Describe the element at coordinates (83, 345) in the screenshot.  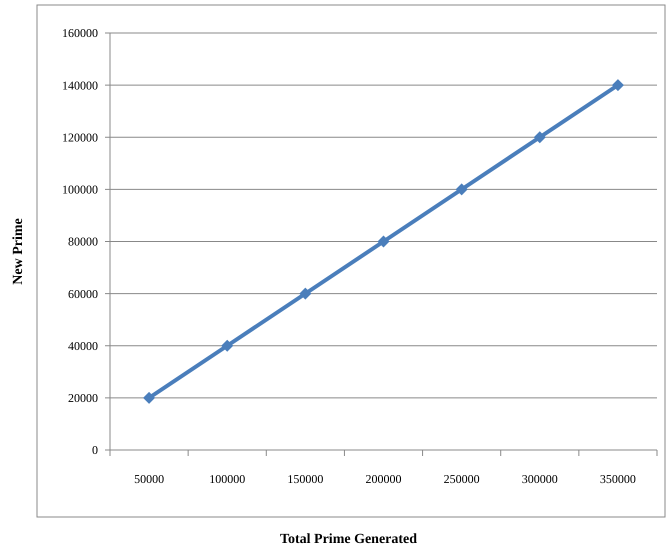
I see `y-tick-label: 40000` at that location.